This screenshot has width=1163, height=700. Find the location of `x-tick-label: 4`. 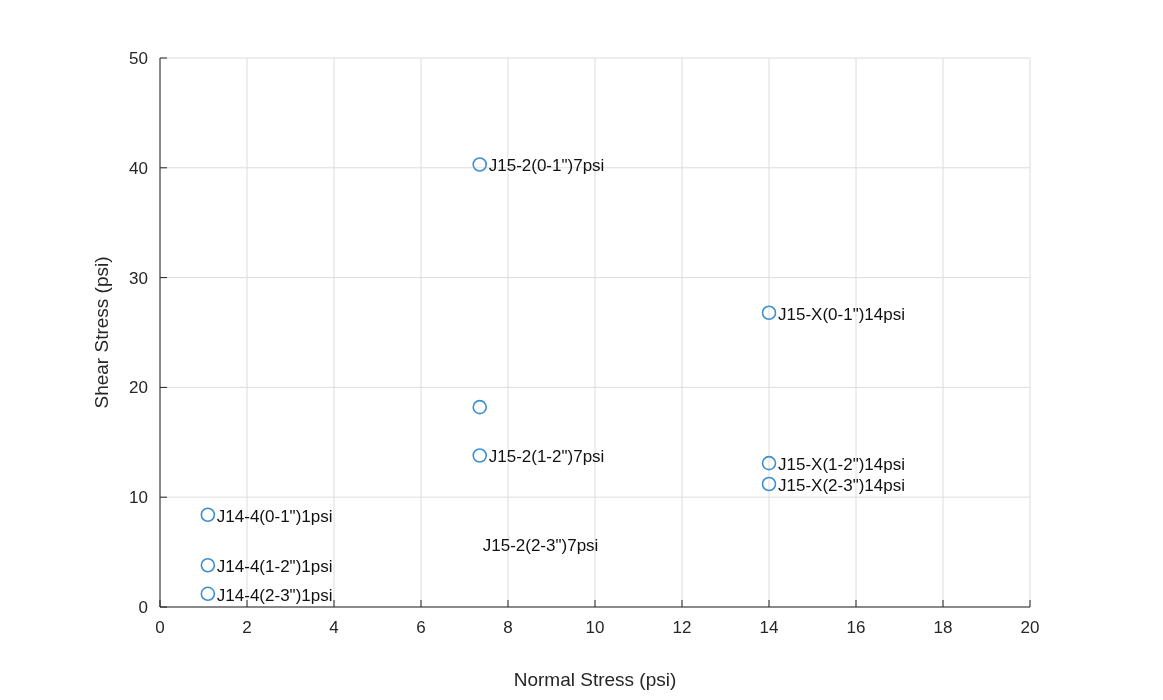

x-tick-label: 4 is located at coordinates (334, 627).